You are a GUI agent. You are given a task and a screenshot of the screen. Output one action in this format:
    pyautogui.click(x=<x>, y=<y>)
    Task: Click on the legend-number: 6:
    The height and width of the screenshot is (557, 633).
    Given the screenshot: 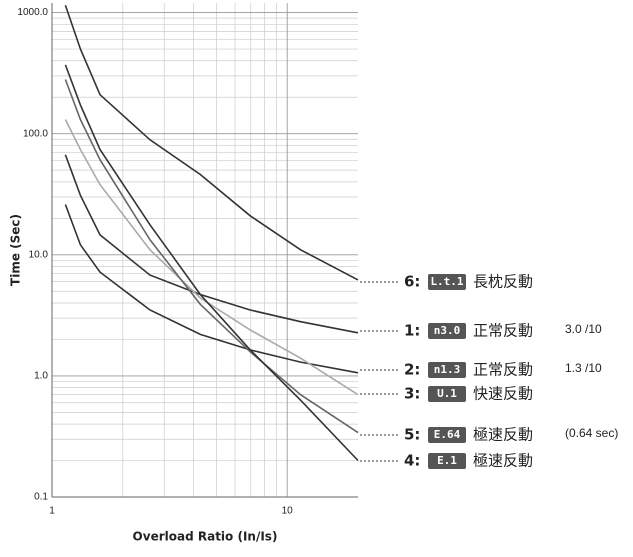 What is the action you would take?
    pyautogui.click(x=412, y=282)
    